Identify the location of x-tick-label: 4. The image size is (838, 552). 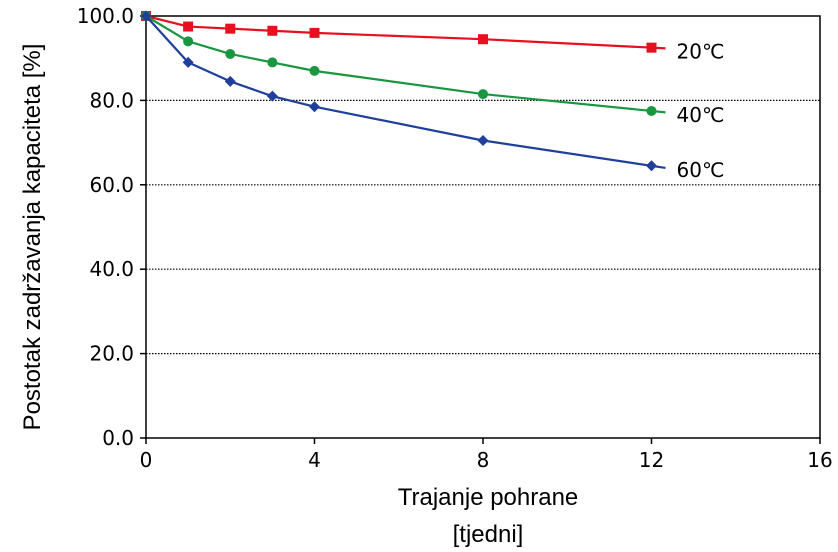
(314, 460).